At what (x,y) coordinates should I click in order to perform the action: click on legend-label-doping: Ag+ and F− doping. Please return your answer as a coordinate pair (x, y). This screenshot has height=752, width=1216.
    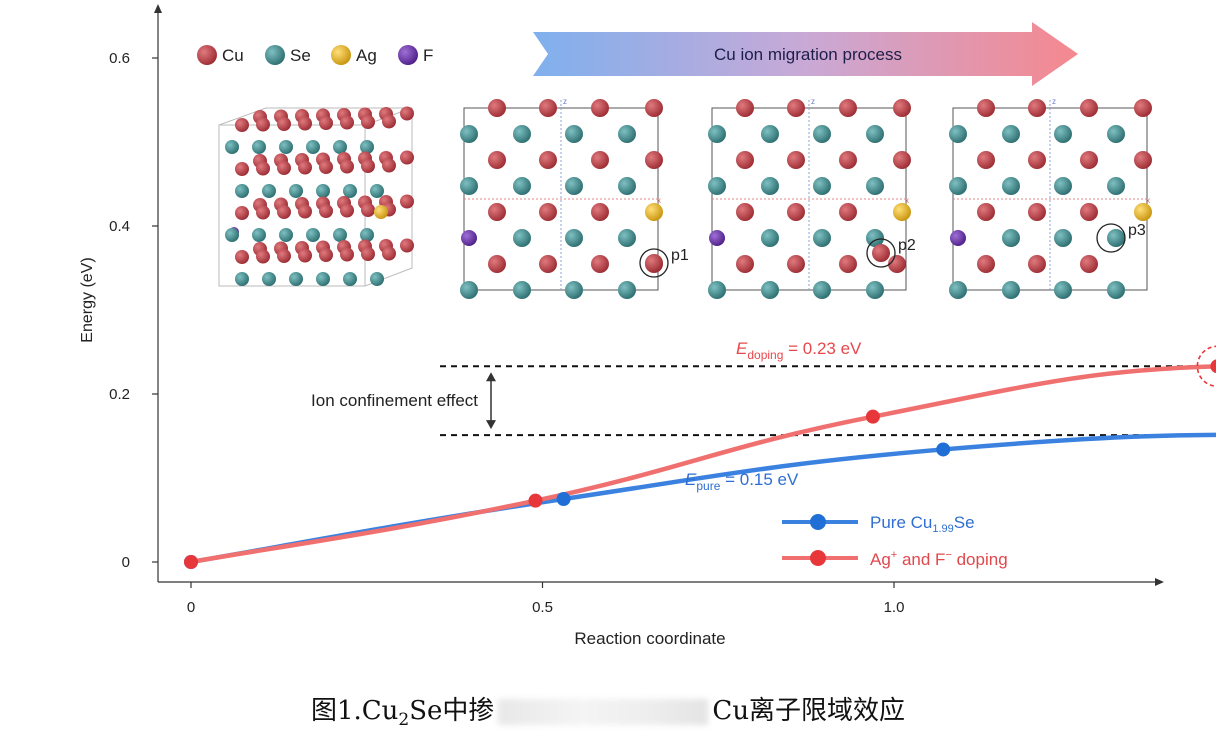
    Looking at the image, I should click on (939, 559).